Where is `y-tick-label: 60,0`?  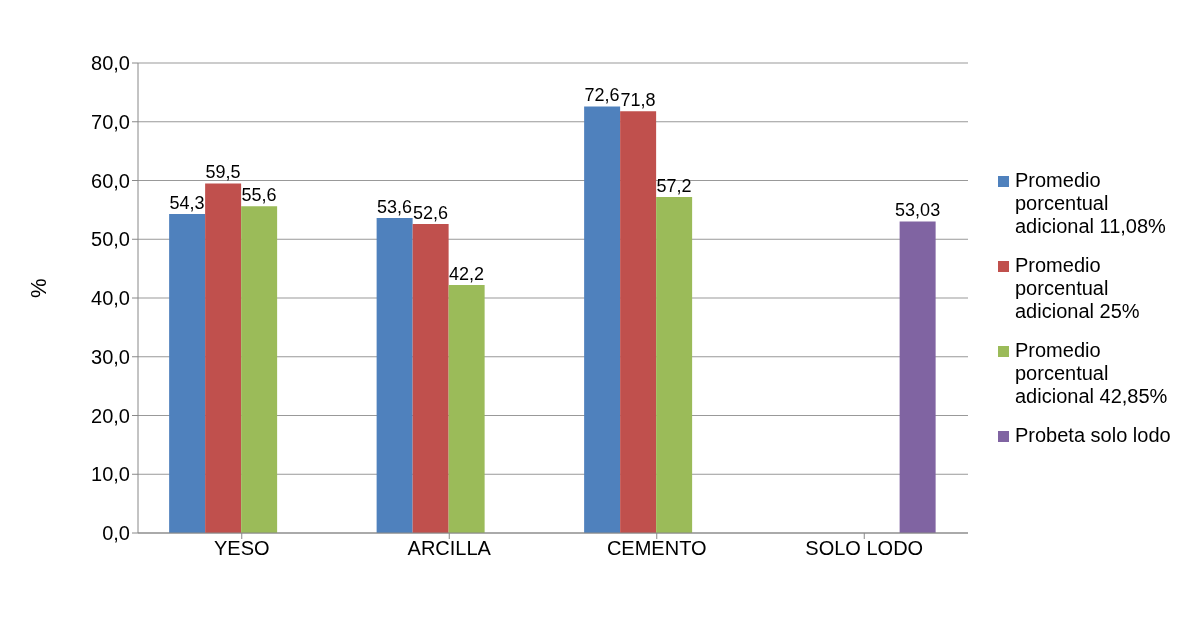 y-tick-label: 60,0 is located at coordinates (110, 180).